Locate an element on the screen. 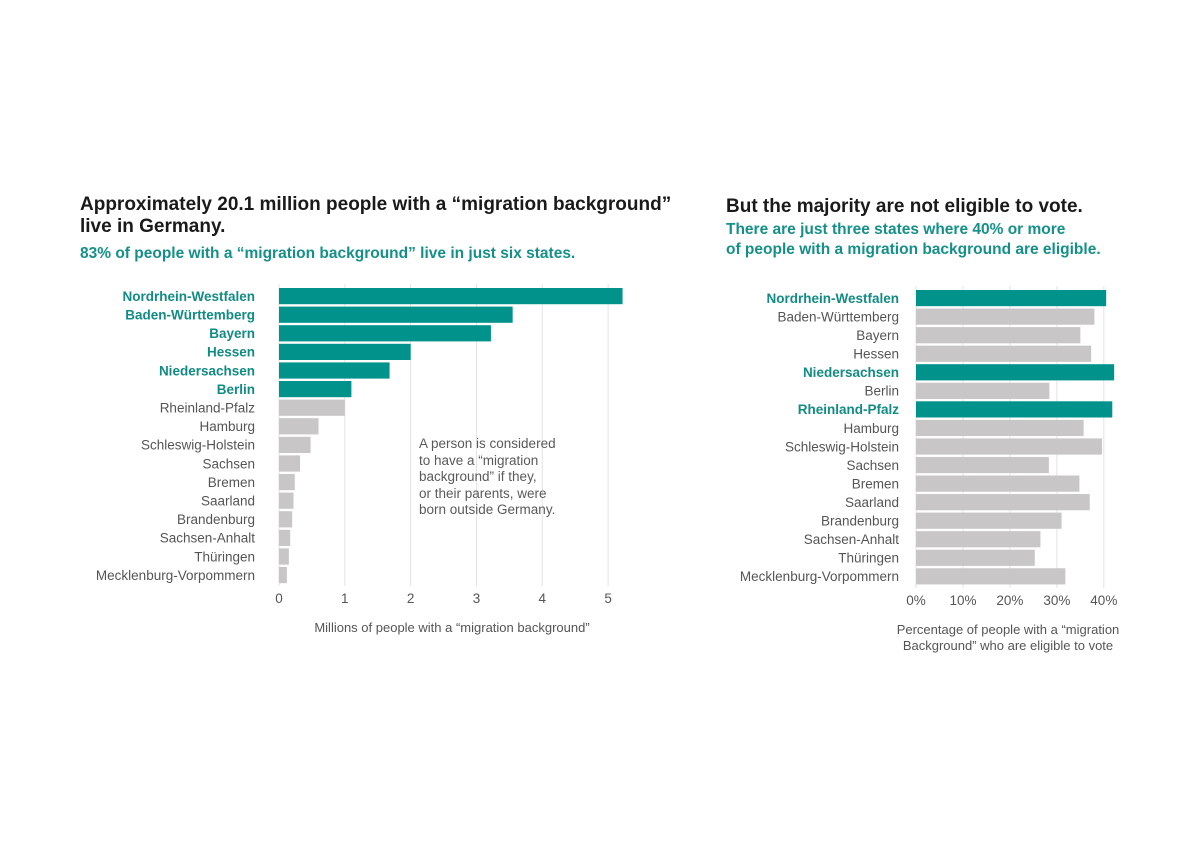  right-x-tick-label: 30% is located at coordinates (1056, 600).